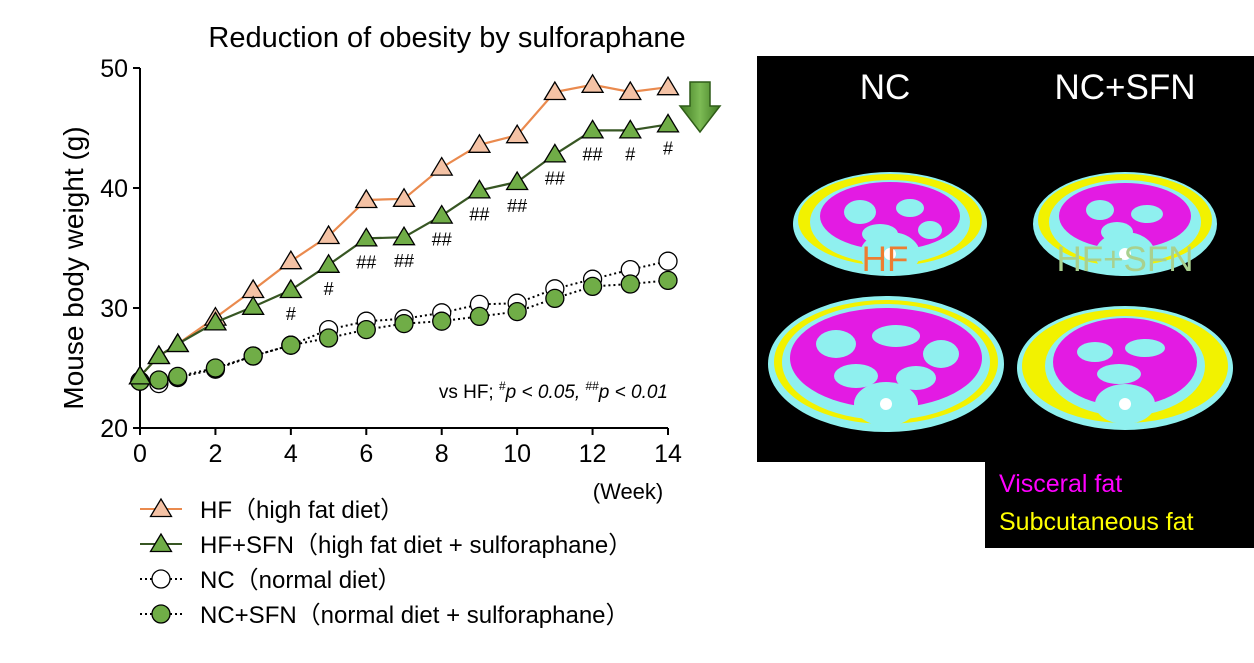 The image size is (1254, 663). What do you see at coordinates (1125, 259) in the screenshot?
I see `ct-label-hf-sfn: HF+SFN` at bounding box center [1125, 259].